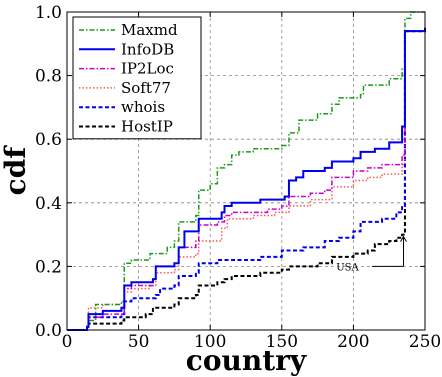 The width and height of the screenshot is (442, 377). I want to click on legend-label-hostip: HostIP, so click(147, 127).